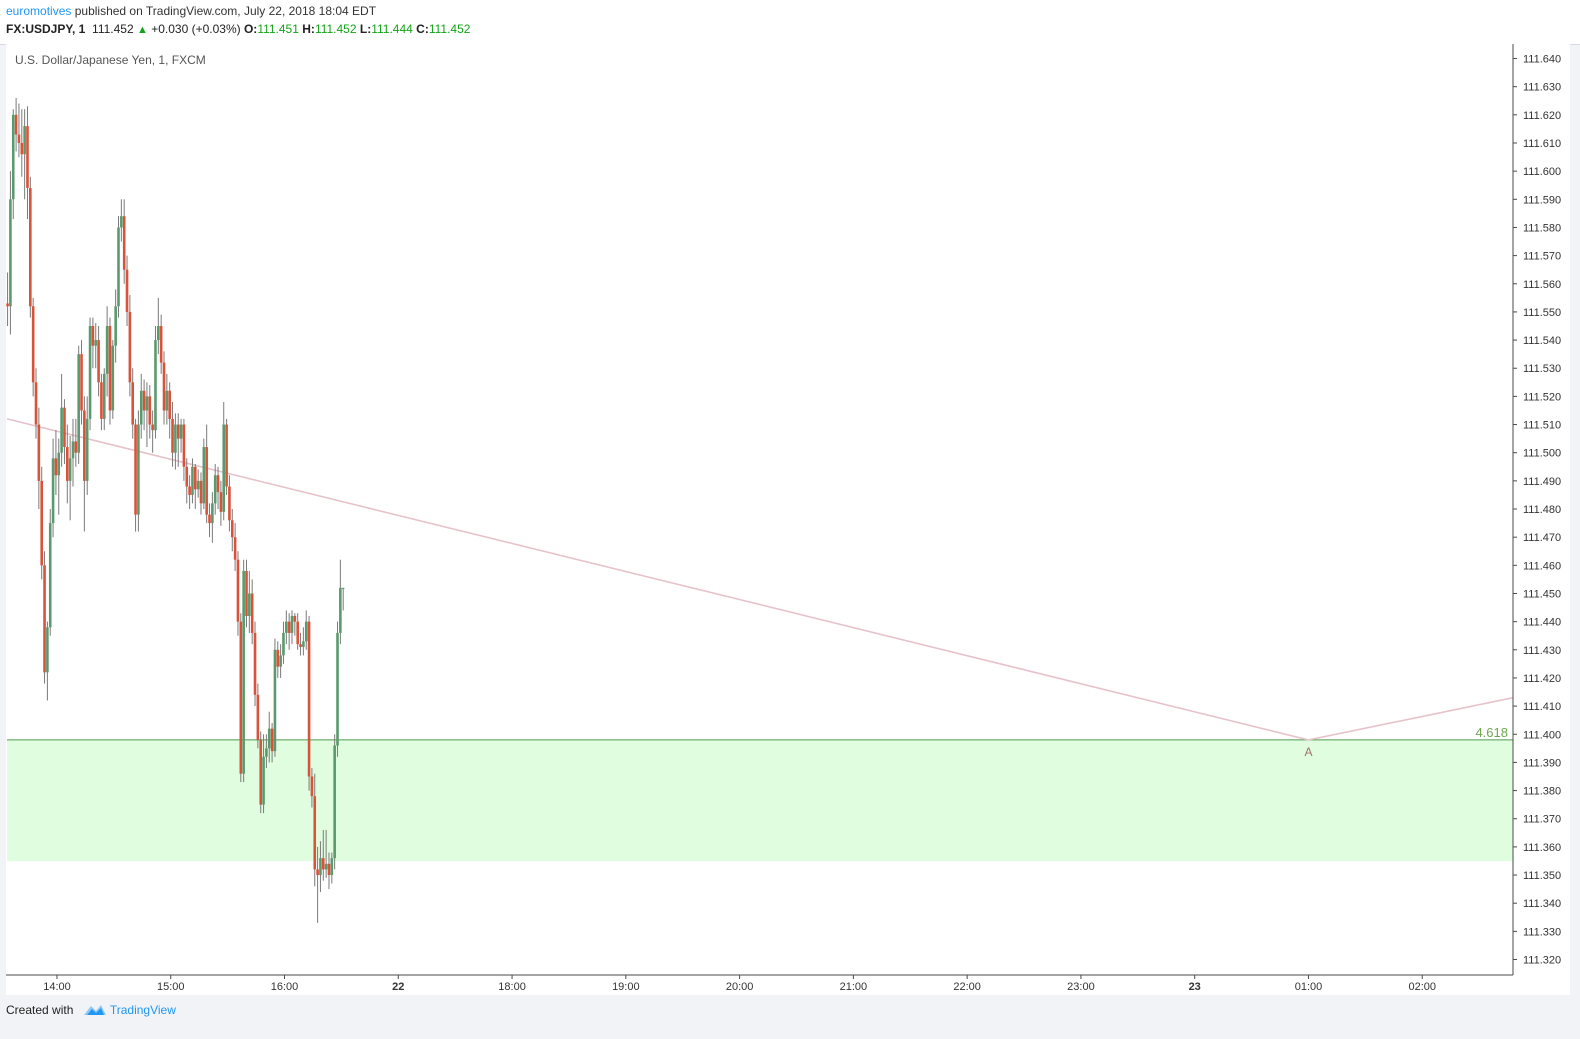 This screenshot has height=1039, width=1580. I want to click on time-tick-label: 21:00, so click(854, 987).